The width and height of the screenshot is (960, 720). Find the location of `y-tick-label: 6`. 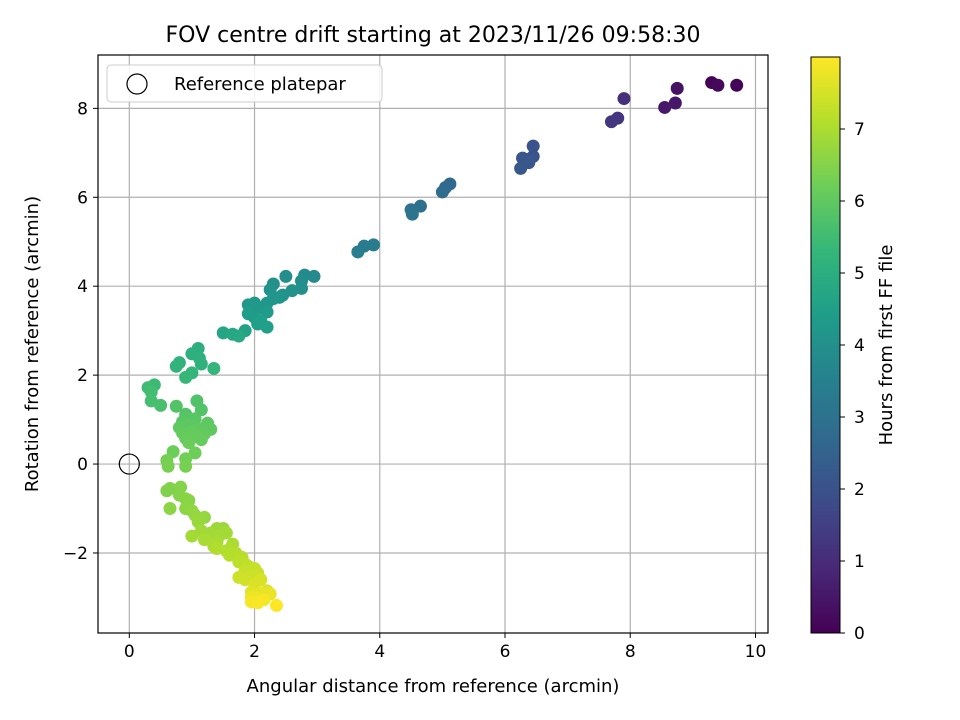

y-tick-label: 6 is located at coordinates (82, 198).